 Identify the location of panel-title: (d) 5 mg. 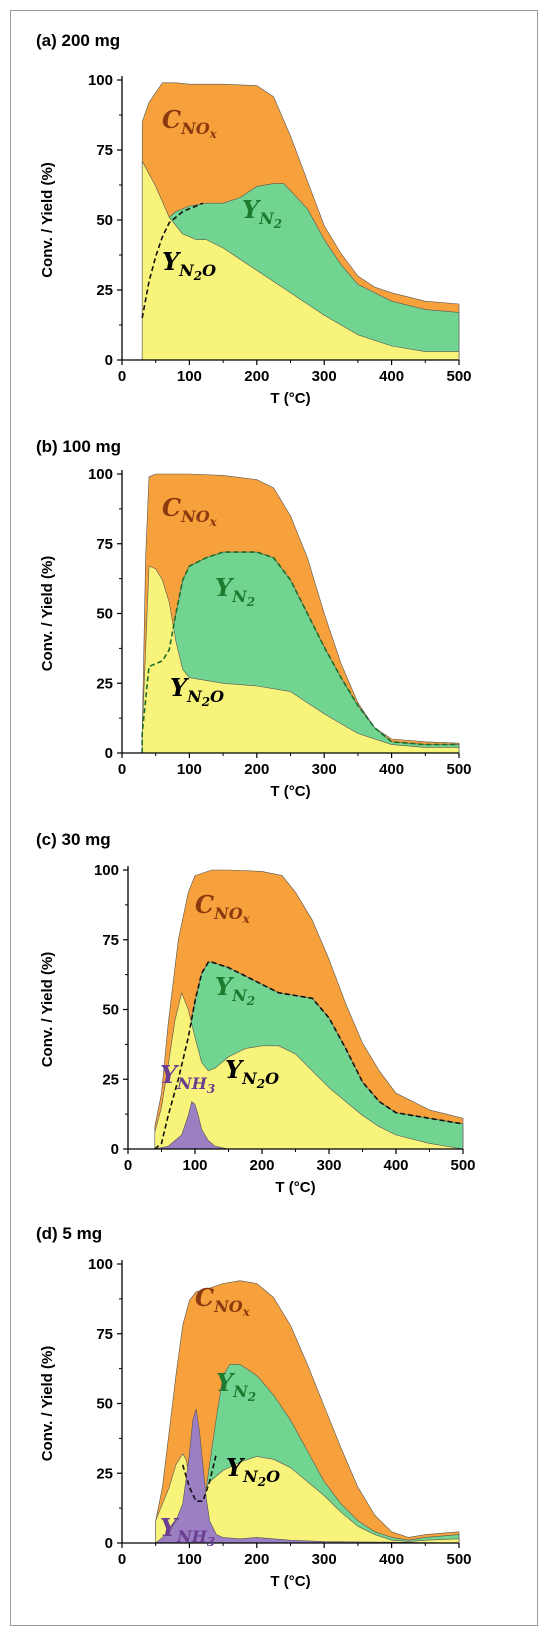
(69, 1233).